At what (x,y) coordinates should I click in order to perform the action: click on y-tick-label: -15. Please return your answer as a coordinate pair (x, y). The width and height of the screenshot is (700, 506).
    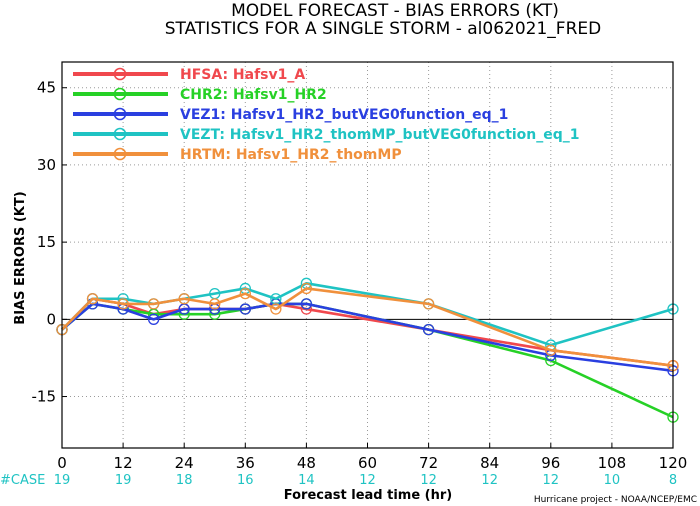
    Looking at the image, I should click on (44, 397).